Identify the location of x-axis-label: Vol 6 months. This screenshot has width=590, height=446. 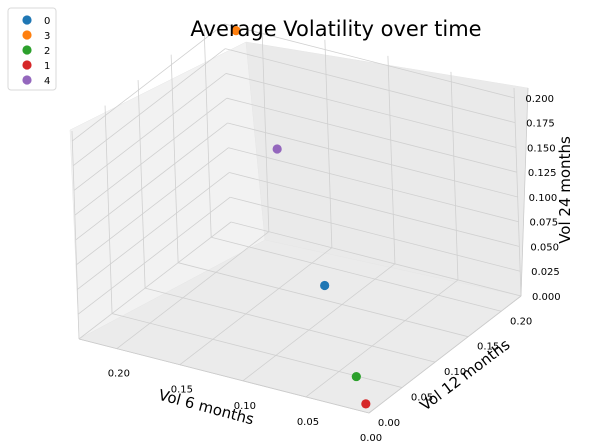
(207, 407).